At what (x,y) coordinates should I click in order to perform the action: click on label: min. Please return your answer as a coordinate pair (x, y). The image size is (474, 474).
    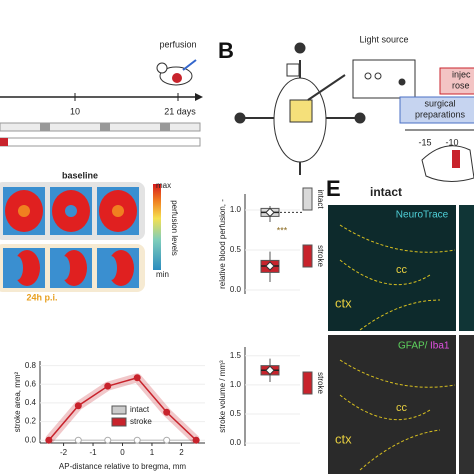
    Looking at the image, I should click on (162, 274).